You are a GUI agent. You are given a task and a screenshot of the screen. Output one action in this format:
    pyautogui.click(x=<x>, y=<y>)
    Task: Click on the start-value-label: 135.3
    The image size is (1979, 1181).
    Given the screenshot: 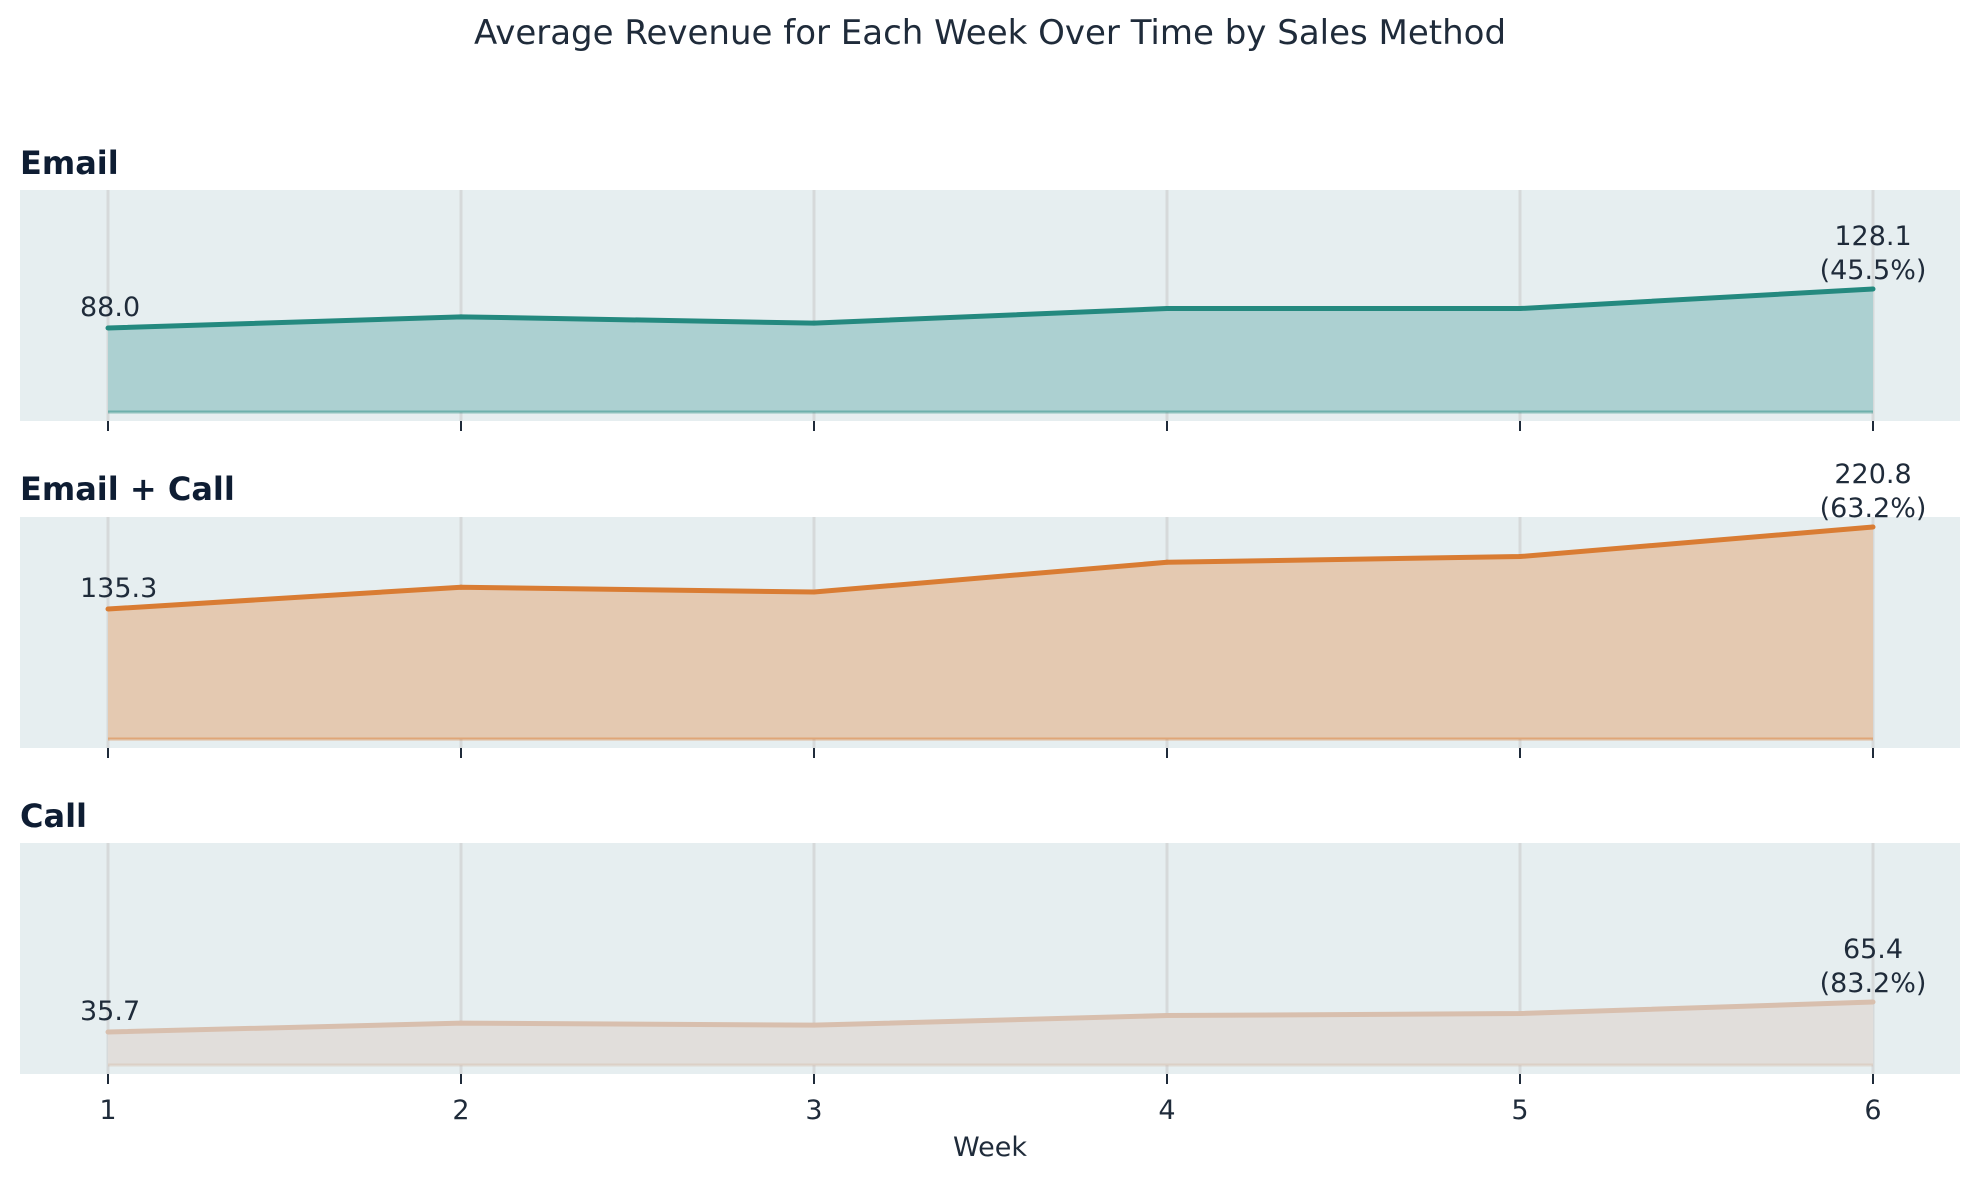 What is the action you would take?
    pyautogui.click(x=118, y=588)
    